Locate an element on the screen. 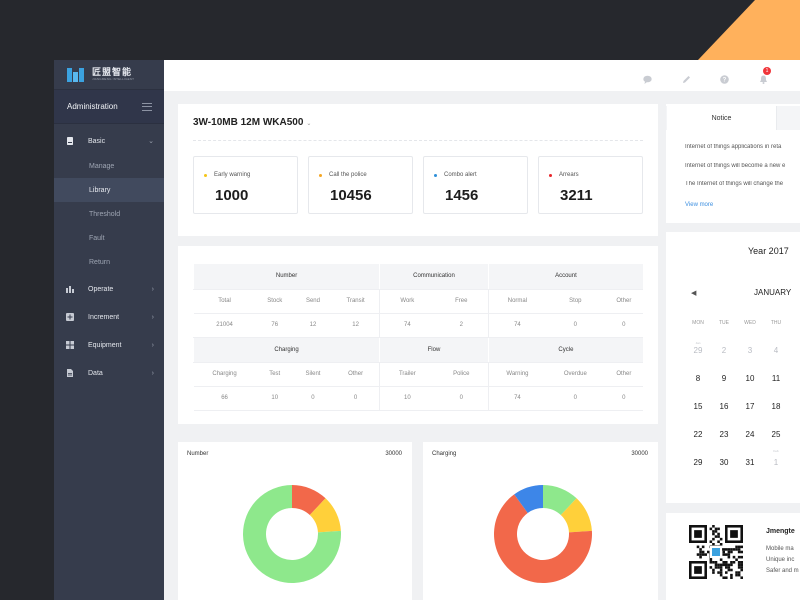 Image resolution: width=800 pixels, height=600 pixels. calendar-day: 9 is located at coordinates (724, 378).